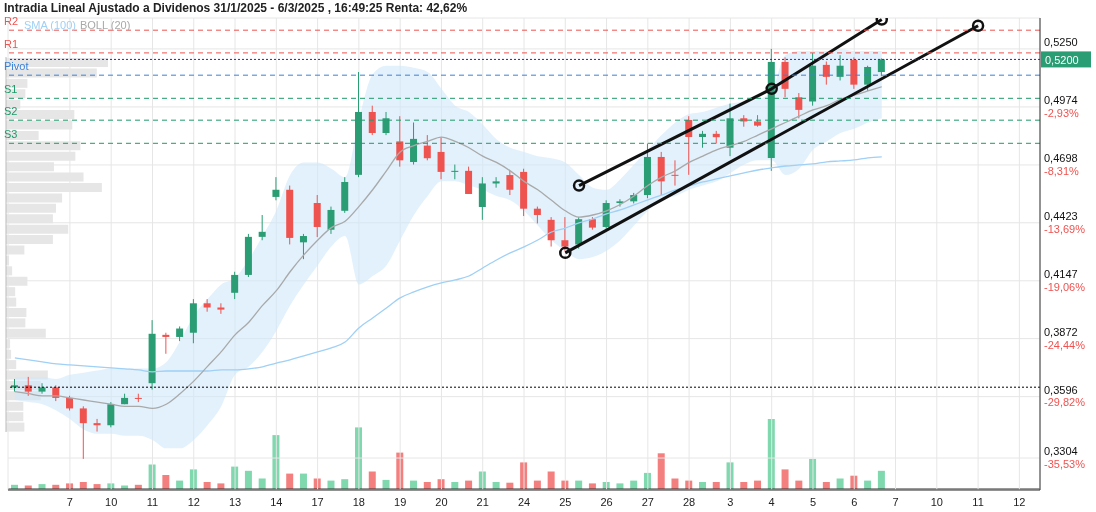 The image size is (1096, 512). What do you see at coordinates (235, 501) in the screenshot?
I see `x-tick-label: 13` at bounding box center [235, 501].